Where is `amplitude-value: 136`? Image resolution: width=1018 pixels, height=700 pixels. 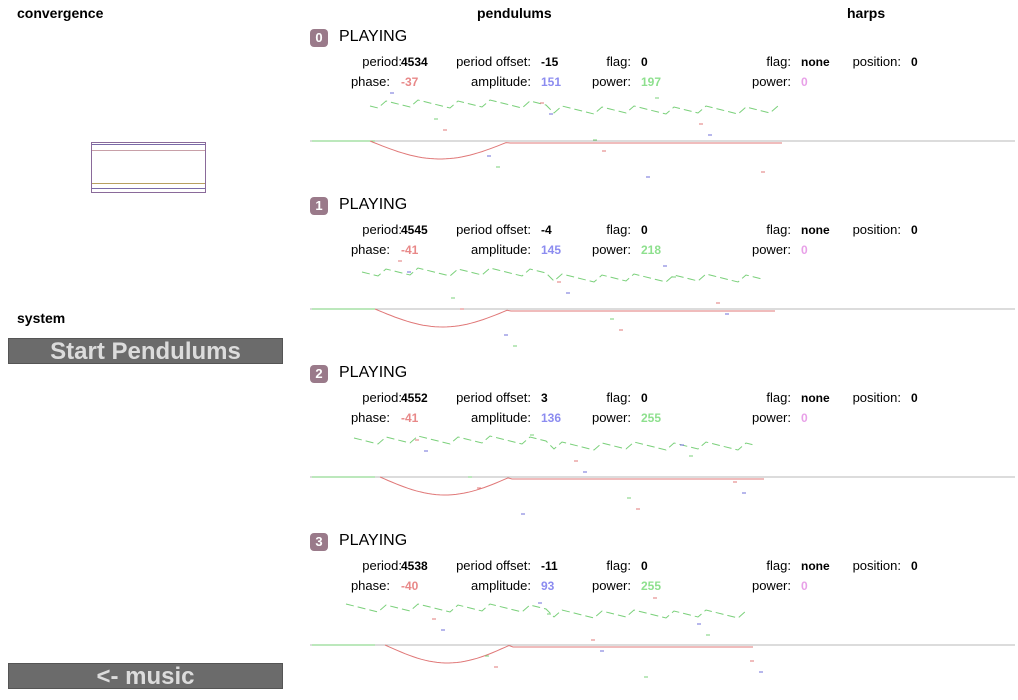
amplitude-value: 136 is located at coordinates (551, 418).